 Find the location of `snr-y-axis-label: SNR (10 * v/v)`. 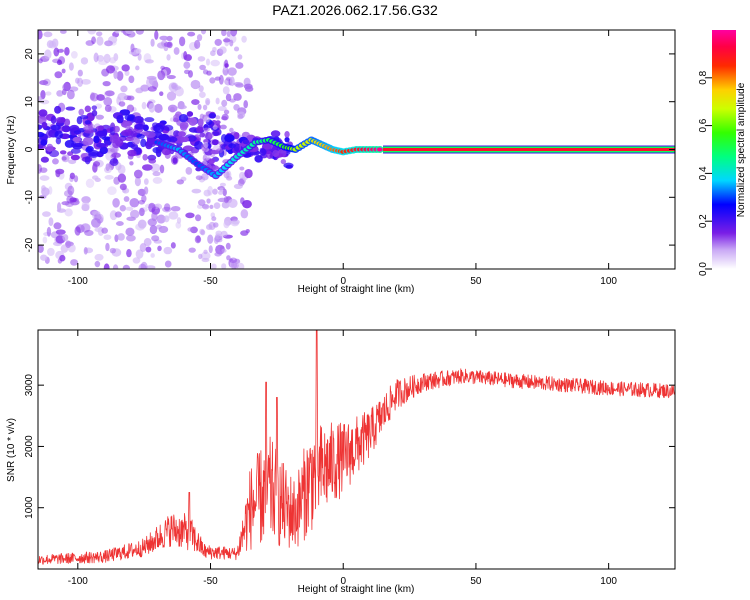

snr-y-axis-label: SNR (10 * v/v) is located at coordinates (11, 450).